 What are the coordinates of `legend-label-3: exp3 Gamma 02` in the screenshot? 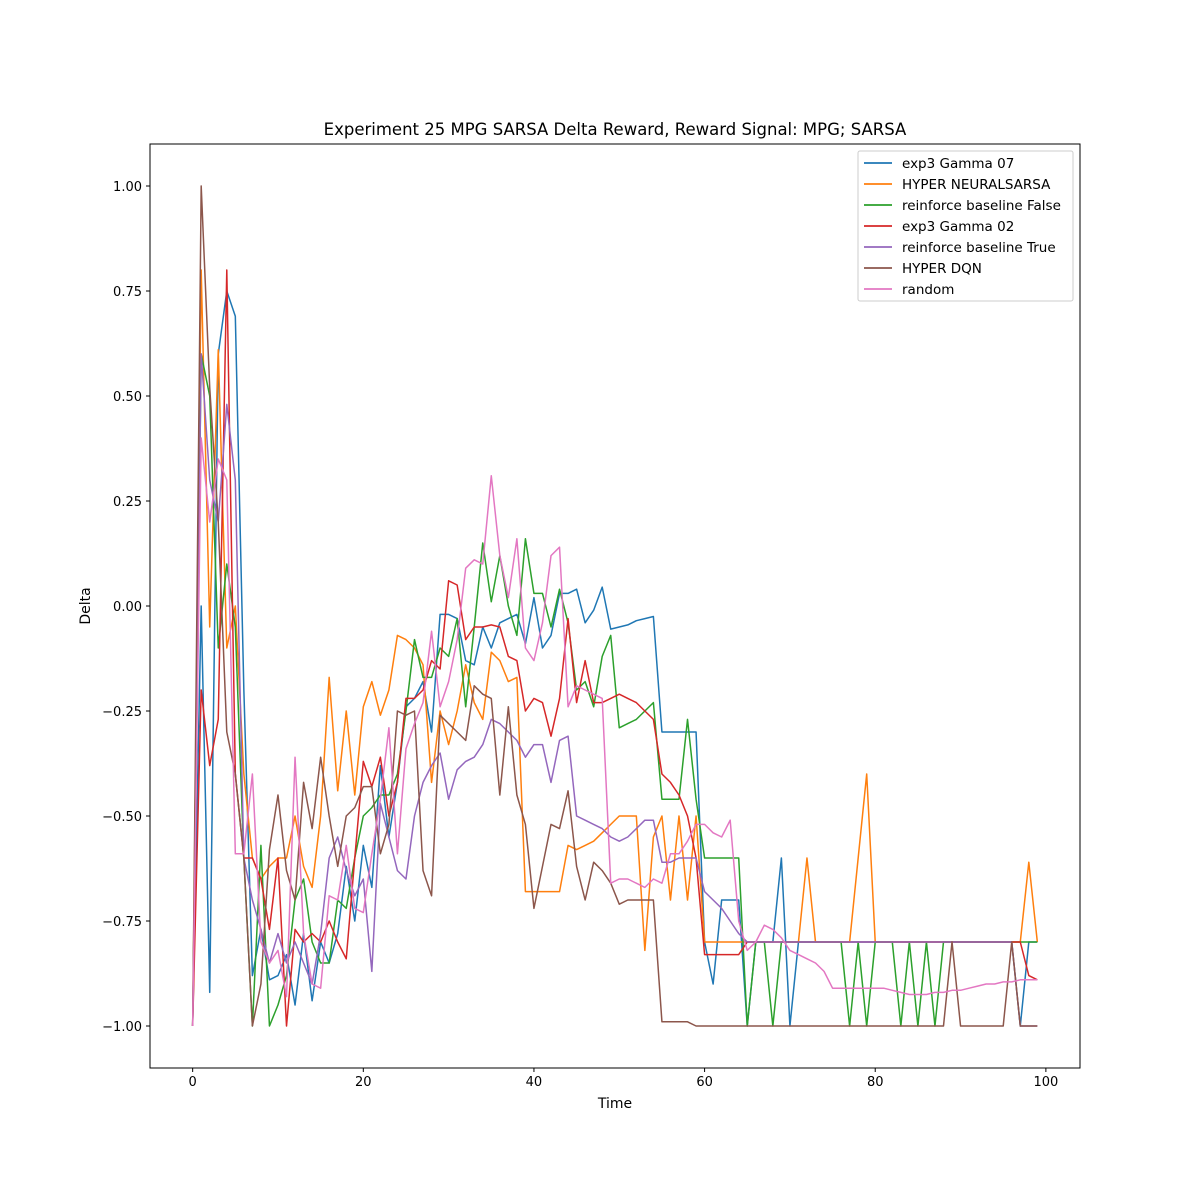 It's located at (958, 227).